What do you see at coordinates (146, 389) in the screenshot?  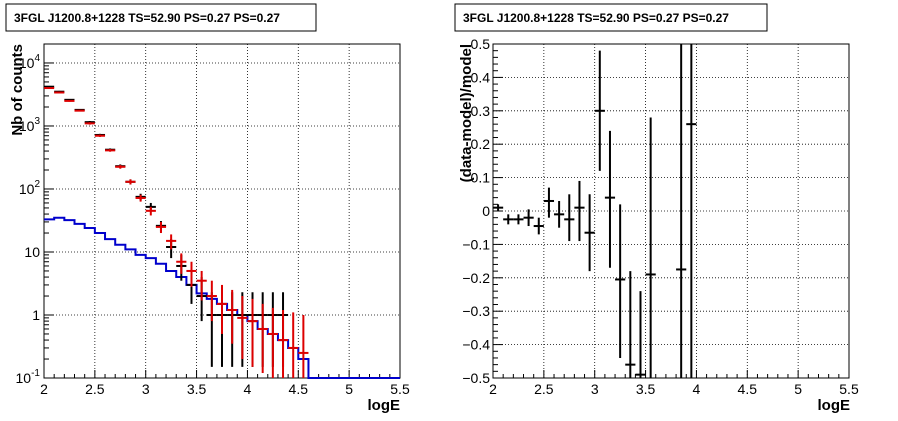 I see `left-x-tick-label: 3` at bounding box center [146, 389].